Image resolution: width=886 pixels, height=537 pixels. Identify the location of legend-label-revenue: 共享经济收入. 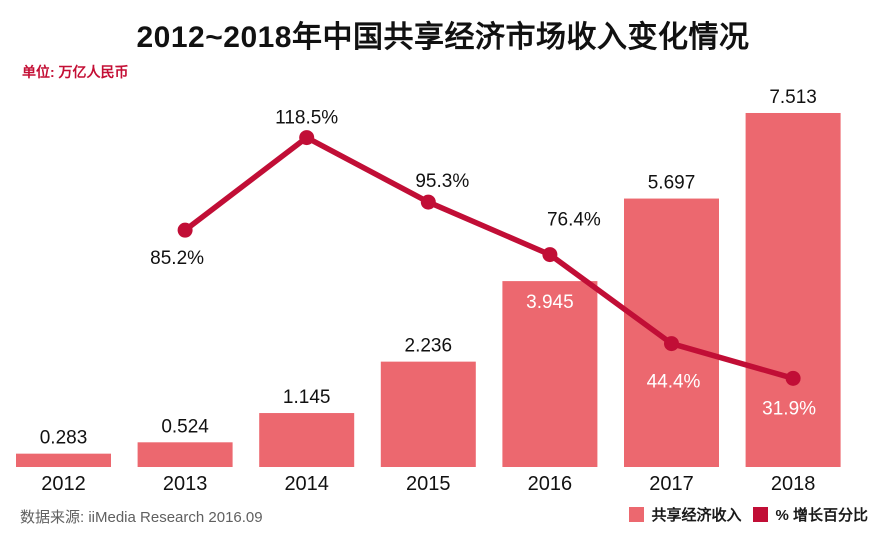
(696, 515).